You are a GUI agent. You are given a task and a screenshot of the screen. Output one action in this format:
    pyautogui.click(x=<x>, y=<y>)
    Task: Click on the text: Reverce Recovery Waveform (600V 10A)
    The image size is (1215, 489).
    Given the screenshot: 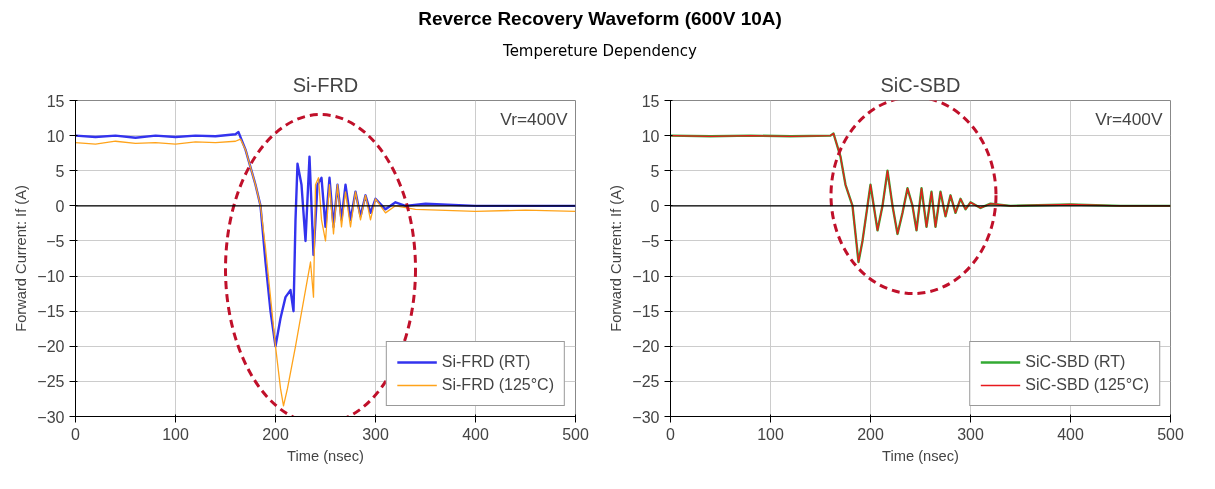 What is the action you would take?
    pyautogui.click(x=600, y=19)
    